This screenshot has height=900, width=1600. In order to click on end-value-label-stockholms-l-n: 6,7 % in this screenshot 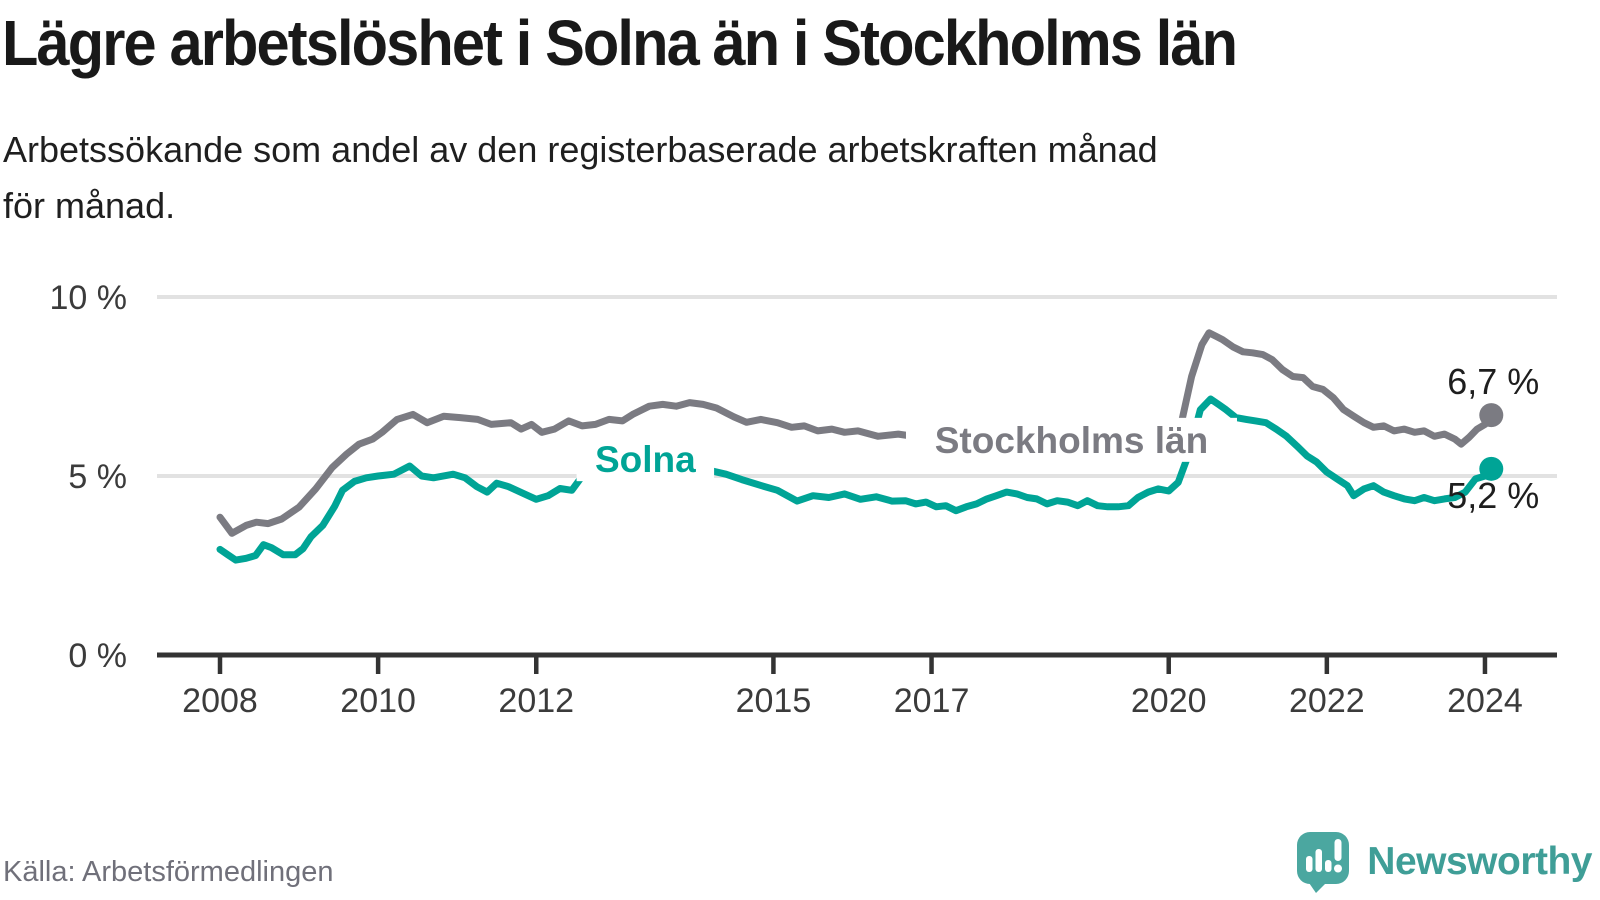, I will do `click(1493, 381)`.